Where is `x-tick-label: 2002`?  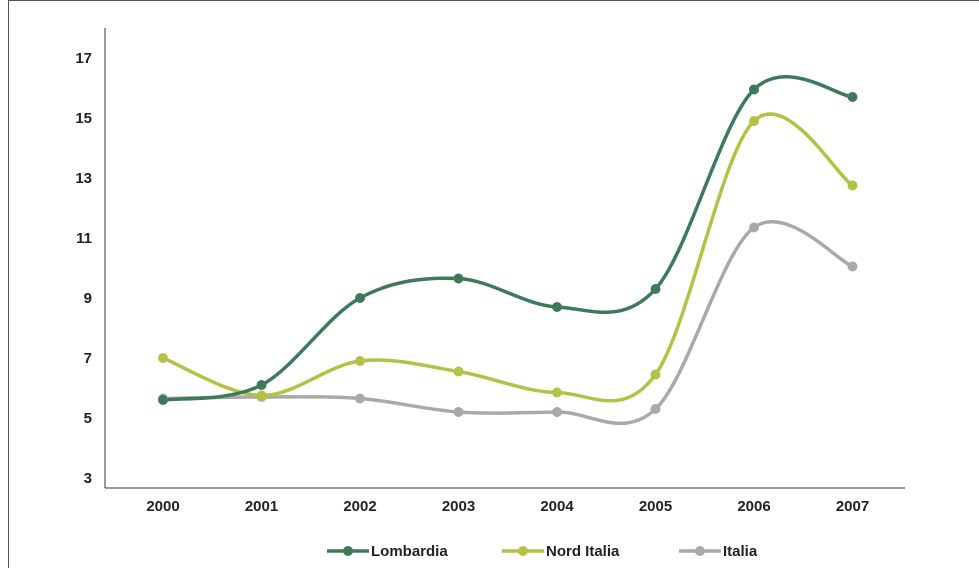 x-tick-label: 2002 is located at coordinates (359, 506).